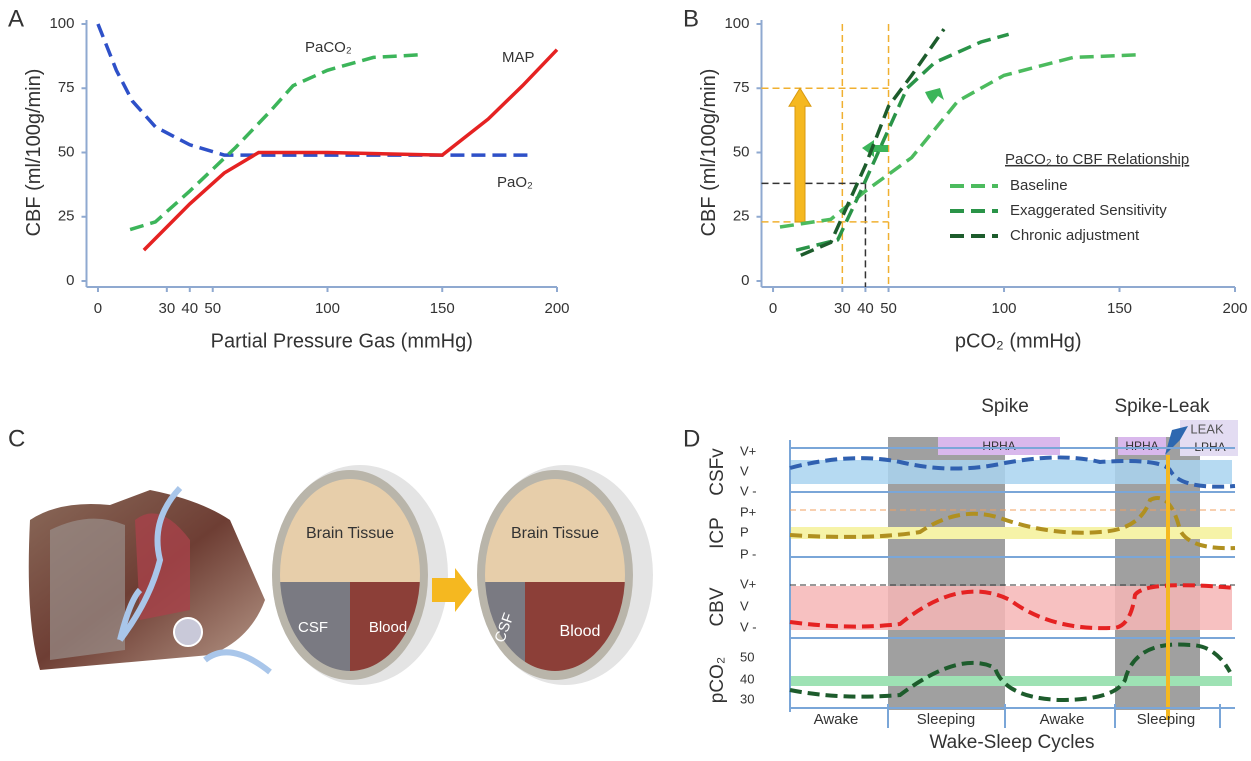 The width and height of the screenshot is (1251, 761). I want to click on row-label: CSFv, so click(717, 472).